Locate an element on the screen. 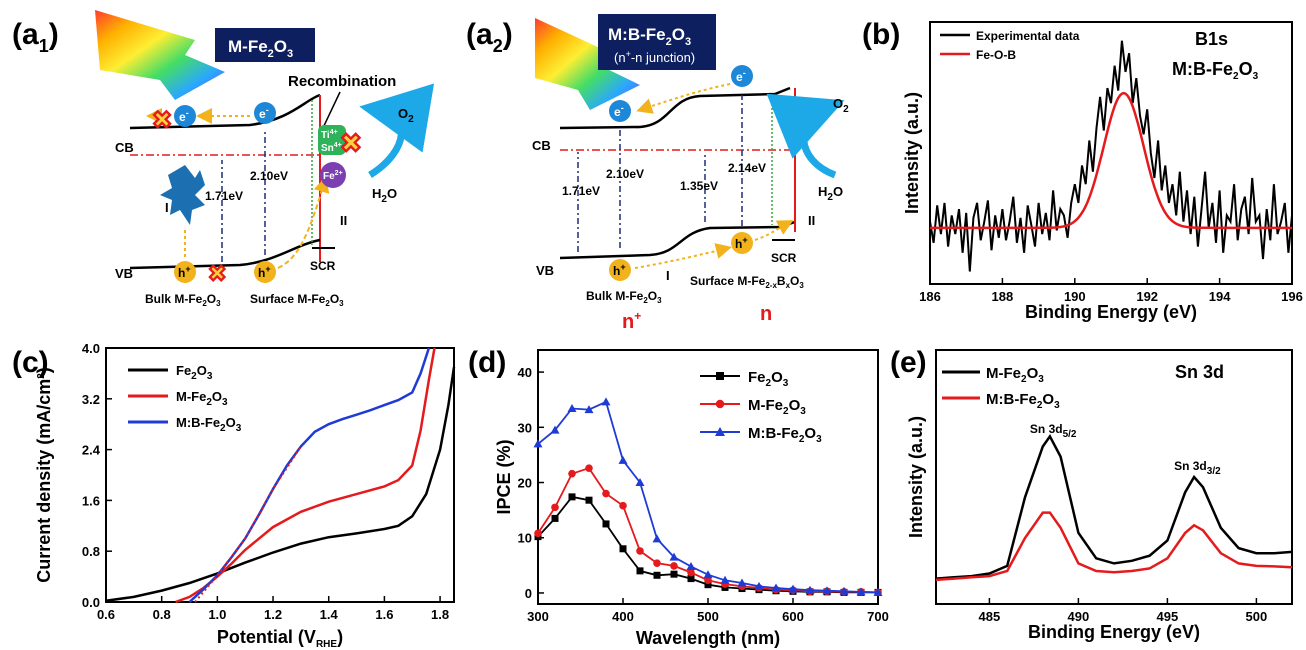 The image size is (1306, 650). x-tick-label: 600 is located at coordinates (793, 616).